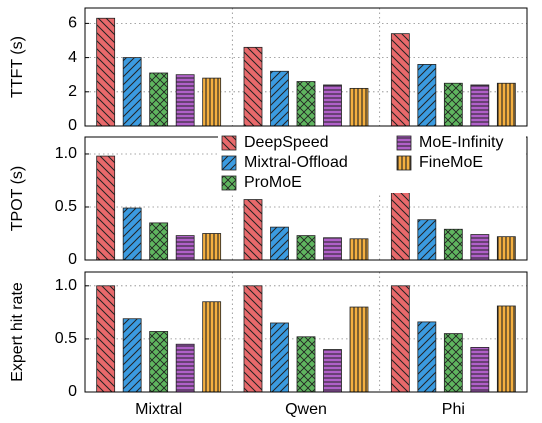 This screenshot has width=542, height=423. What do you see at coordinates (17, 332) in the screenshot?
I see `y-axis-label: Expert hit rate` at bounding box center [17, 332].